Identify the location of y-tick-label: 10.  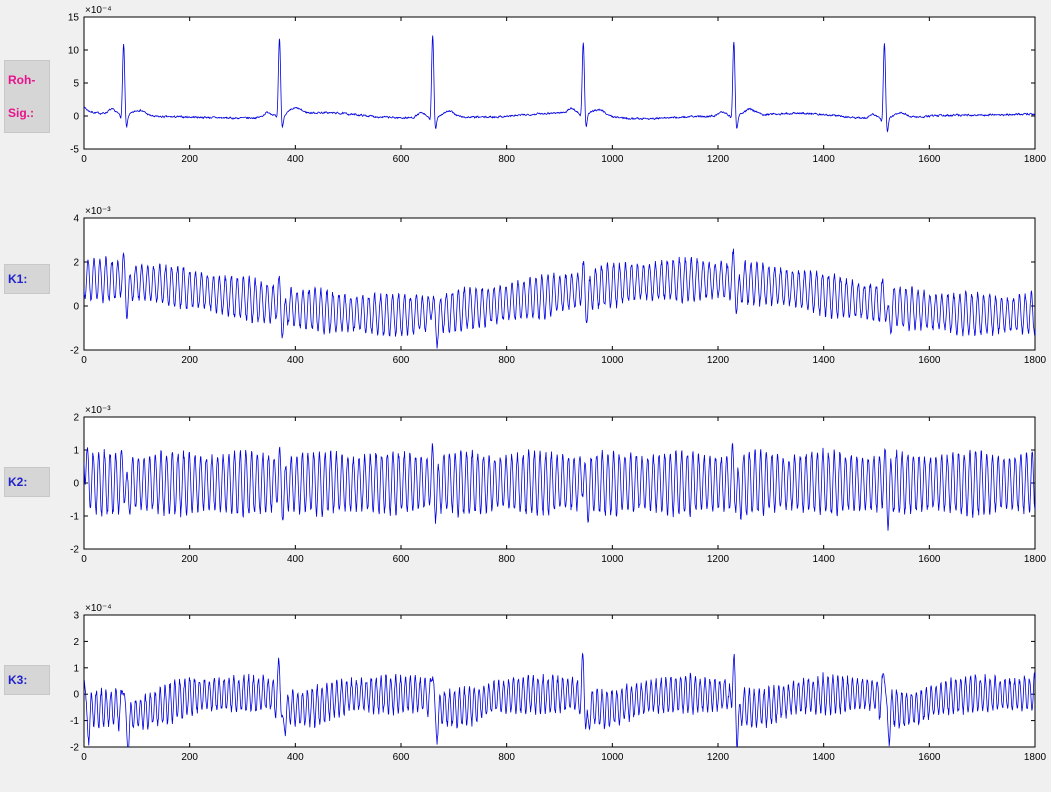
(74, 51).